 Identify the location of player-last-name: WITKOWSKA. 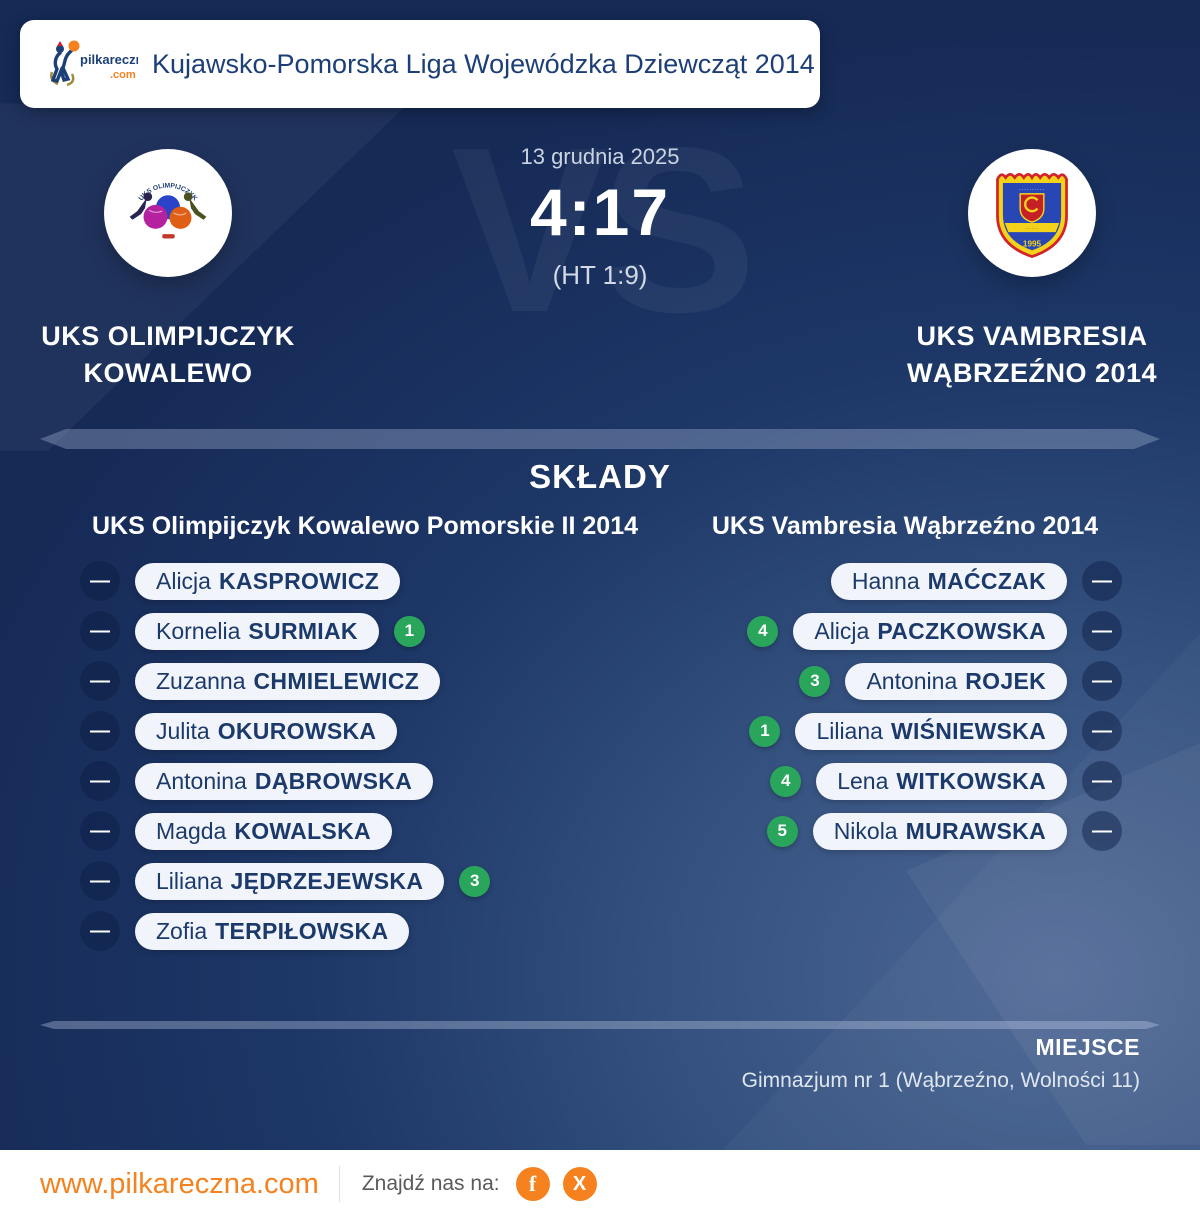
(971, 780).